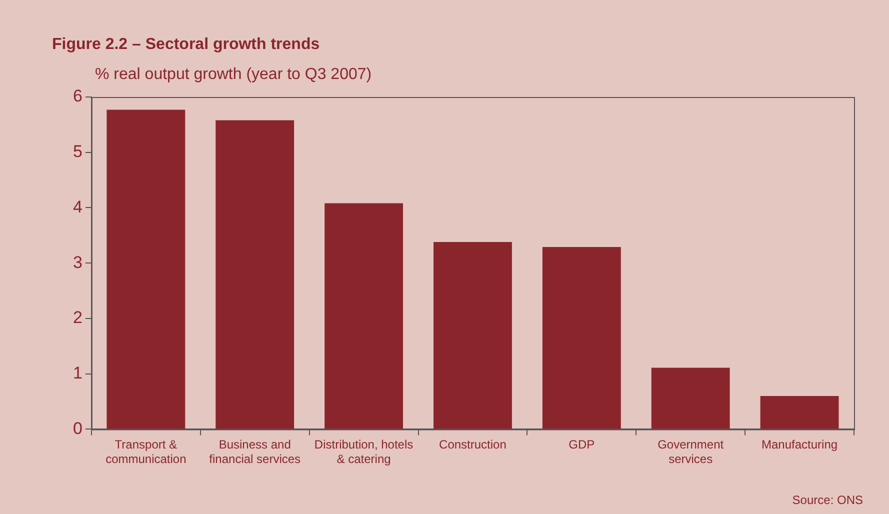 Image resolution: width=889 pixels, height=514 pixels. What do you see at coordinates (146, 452) in the screenshot?
I see `x-tick-label: Transport & communication` at bounding box center [146, 452].